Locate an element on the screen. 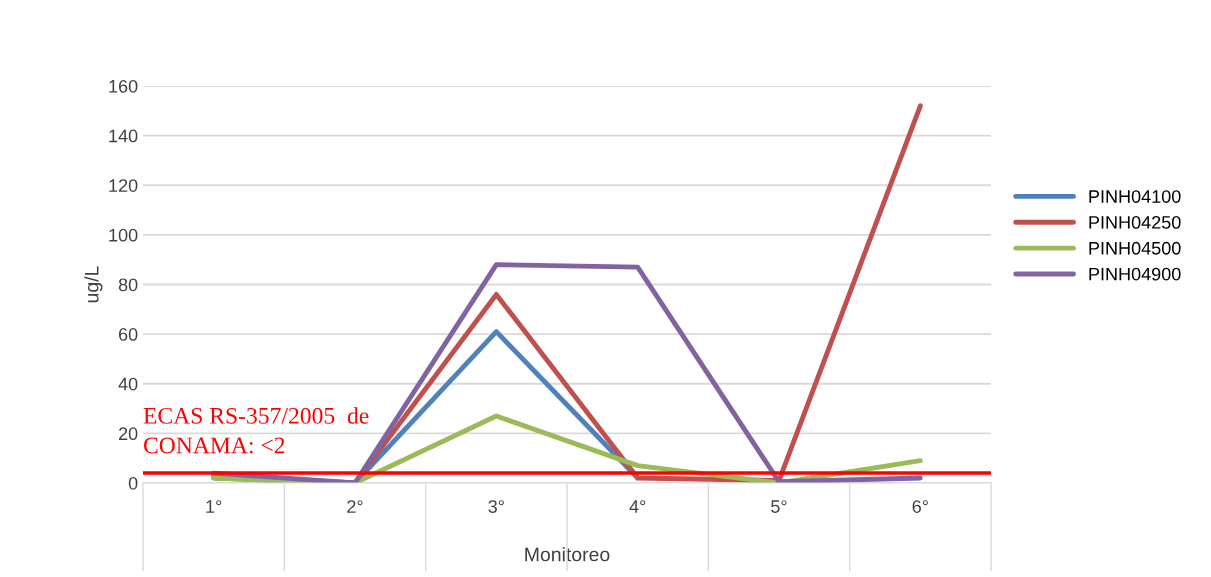 This screenshot has height=577, width=1211. y-tick-label: 80 is located at coordinates (128, 285).